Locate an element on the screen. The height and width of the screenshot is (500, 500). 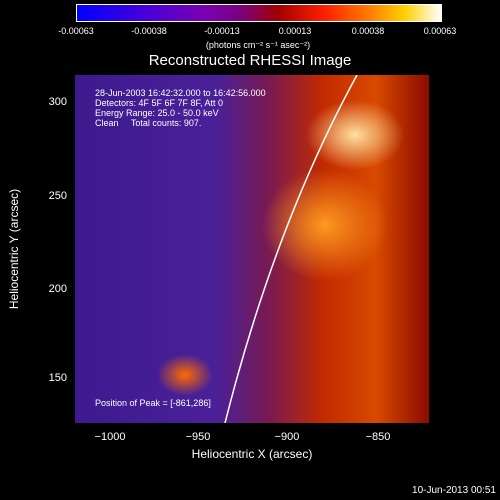
timestamp: 10-Jun-2013 00:51 is located at coordinates (454, 490).